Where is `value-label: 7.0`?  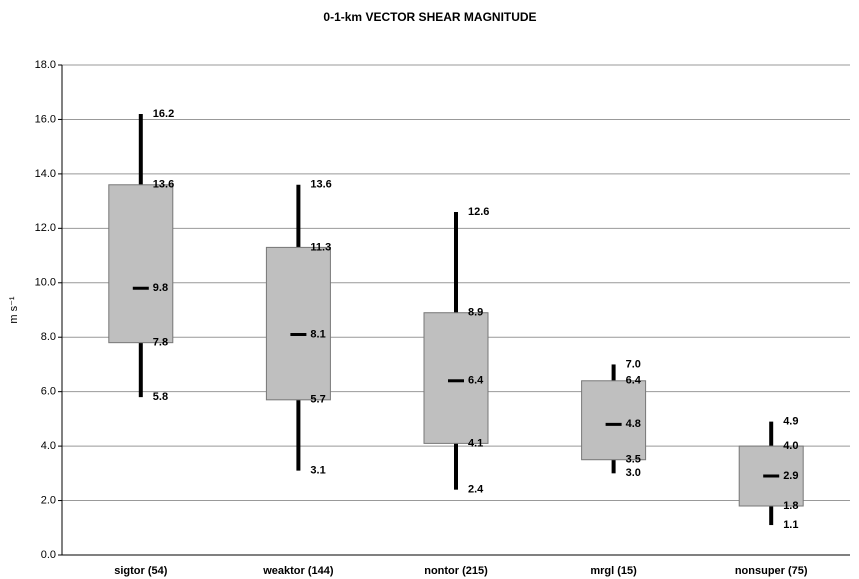 value-label: 7.0 is located at coordinates (633, 364).